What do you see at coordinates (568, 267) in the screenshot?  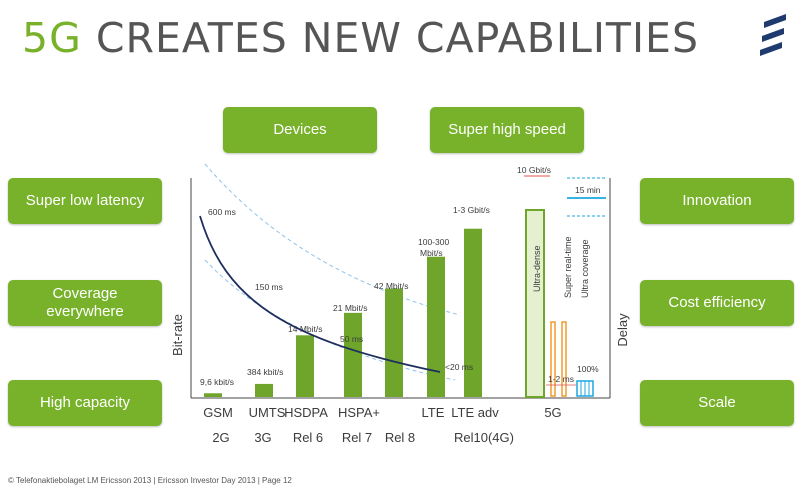 I see `label-super-real-time: Super real-time` at bounding box center [568, 267].